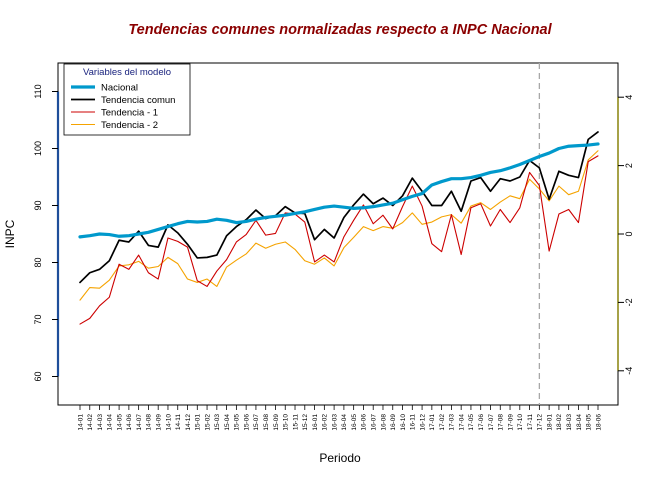 This screenshot has height=480, width=650. What do you see at coordinates (129, 125) in the screenshot?
I see `legend-item-label: Tendencia - 2` at bounding box center [129, 125].